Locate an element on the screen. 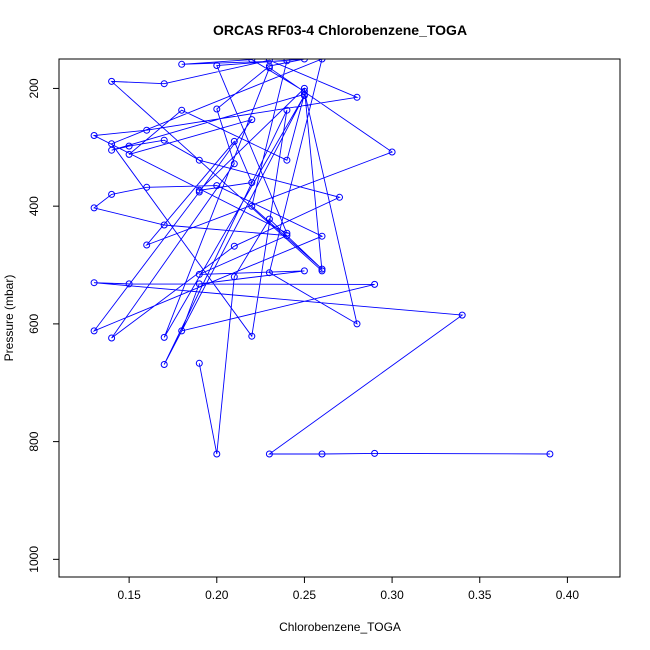 This screenshot has width=650, height=650. y-tick-label: 200 is located at coordinates (34, 88).